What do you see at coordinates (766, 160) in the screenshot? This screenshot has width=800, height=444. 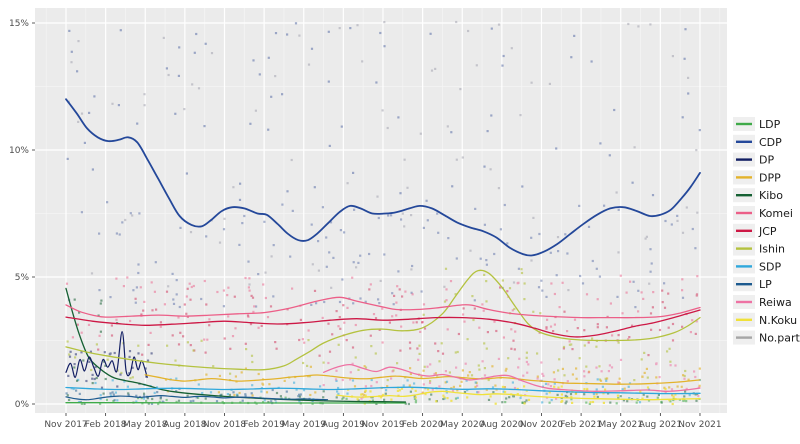 I see `legend-label: DP` at bounding box center [766, 160].